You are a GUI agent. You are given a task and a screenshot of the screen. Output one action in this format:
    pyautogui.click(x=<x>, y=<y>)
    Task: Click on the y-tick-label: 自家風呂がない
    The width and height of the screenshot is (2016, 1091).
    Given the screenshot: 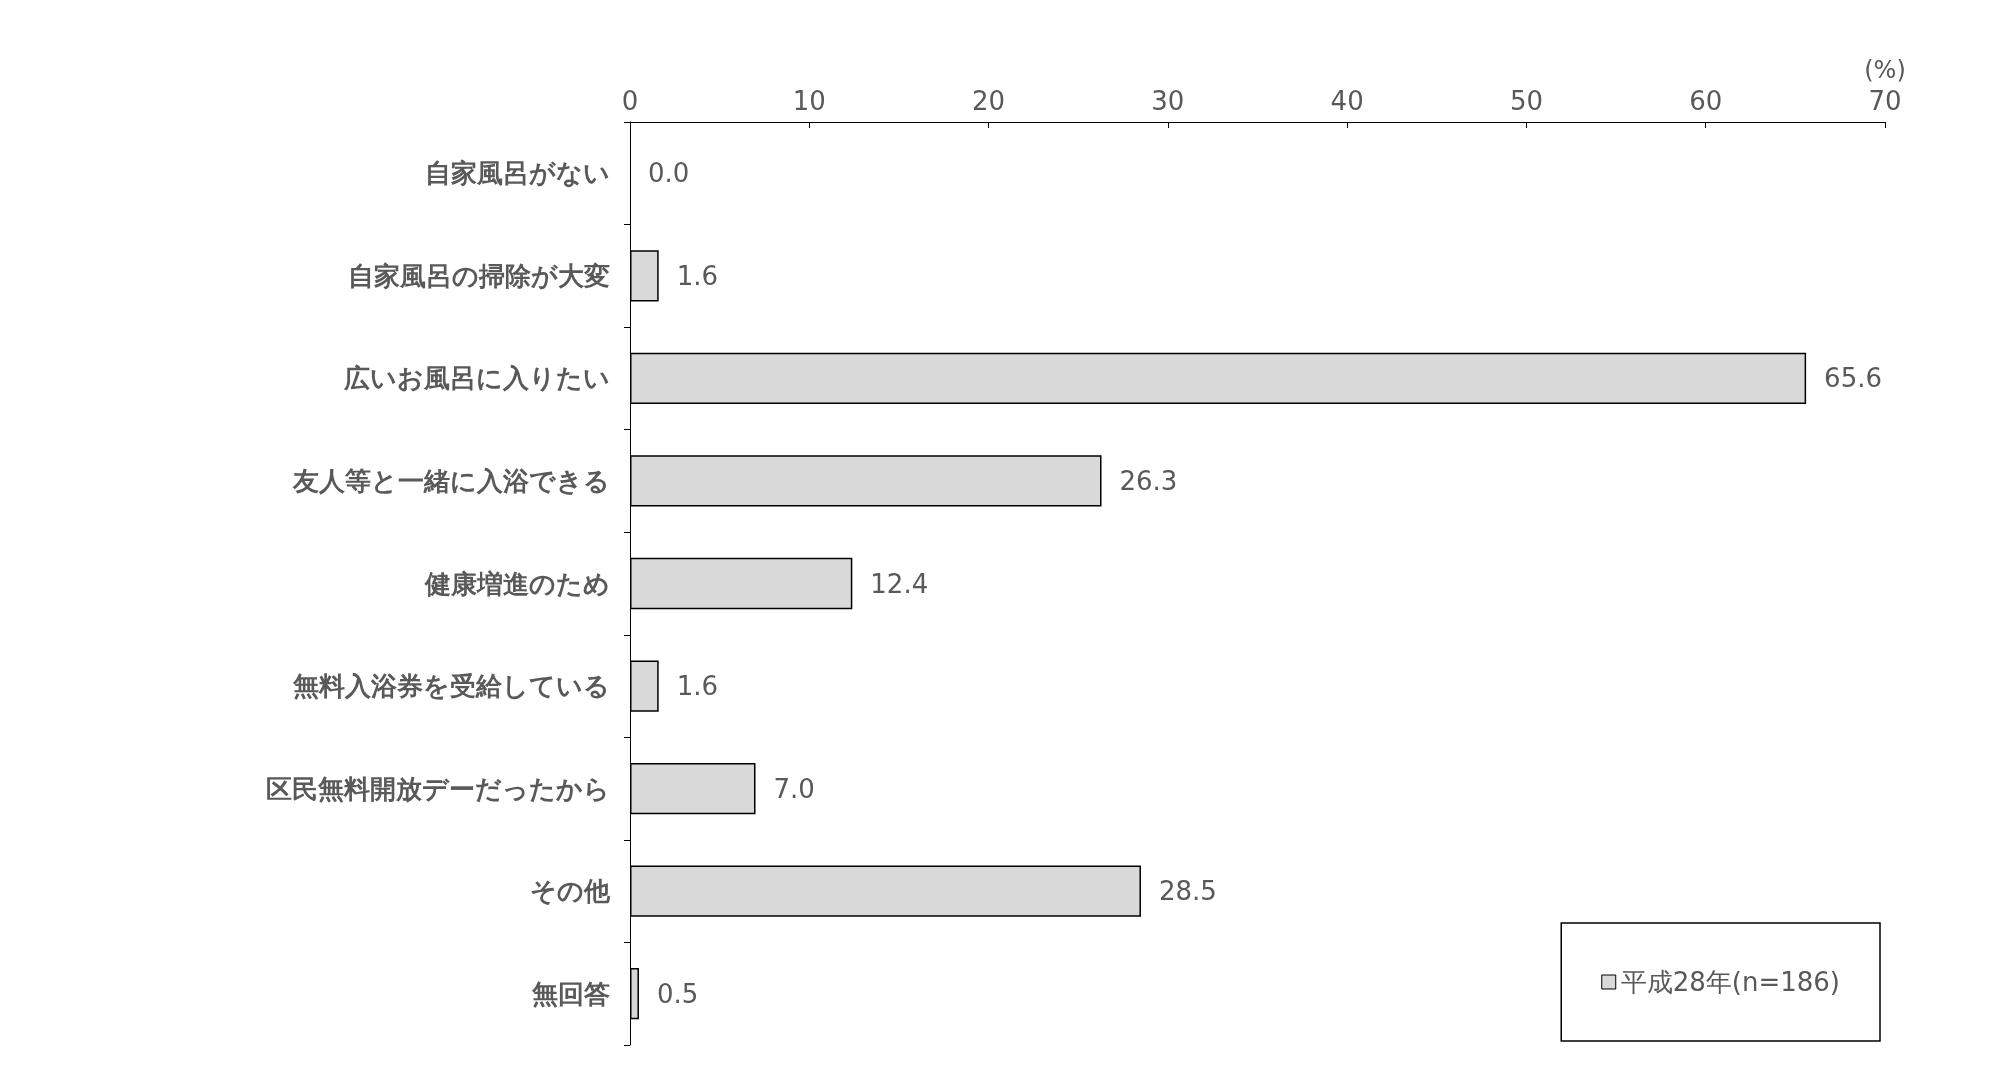 What is the action you would take?
    pyautogui.click(x=517, y=173)
    